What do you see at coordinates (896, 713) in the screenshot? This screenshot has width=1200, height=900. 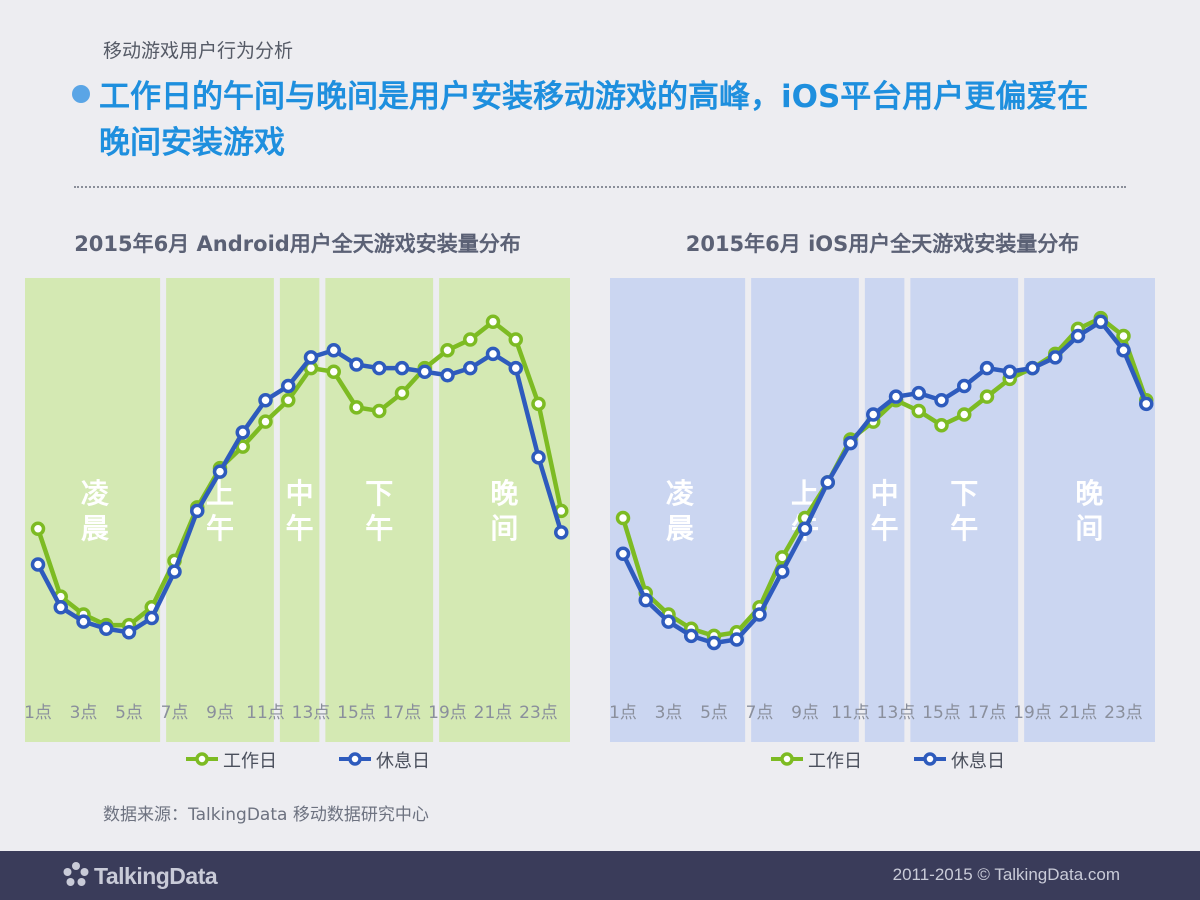 I see `x-tick-label: 13点` at bounding box center [896, 713].